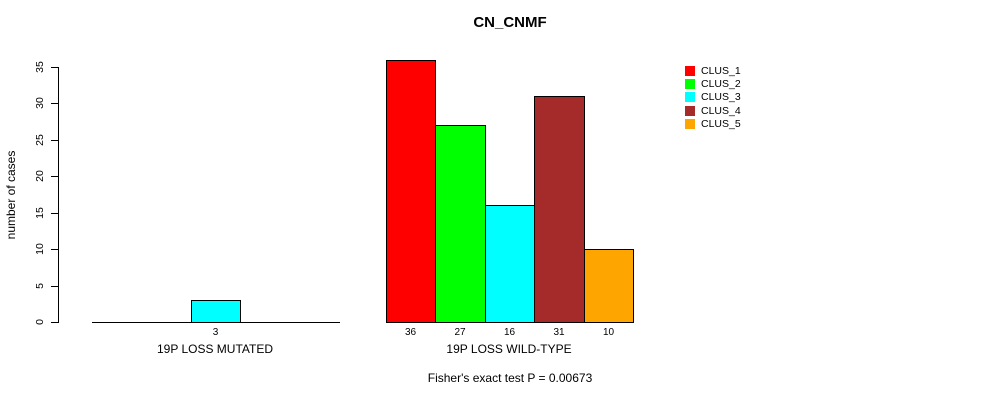 Image resolution: width=990 pixels, height=400 pixels. What do you see at coordinates (40, 249) in the screenshot?
I see `y-tick-label: 10` at bounding box center [40, 249].